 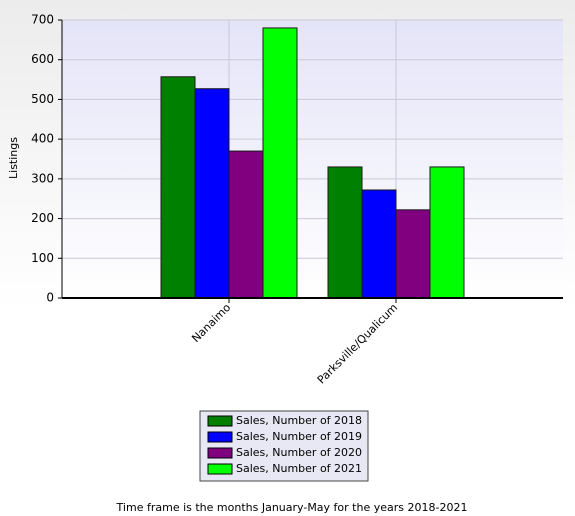 I want to click on y-tick-label: 500, so click(x=42, y=99).